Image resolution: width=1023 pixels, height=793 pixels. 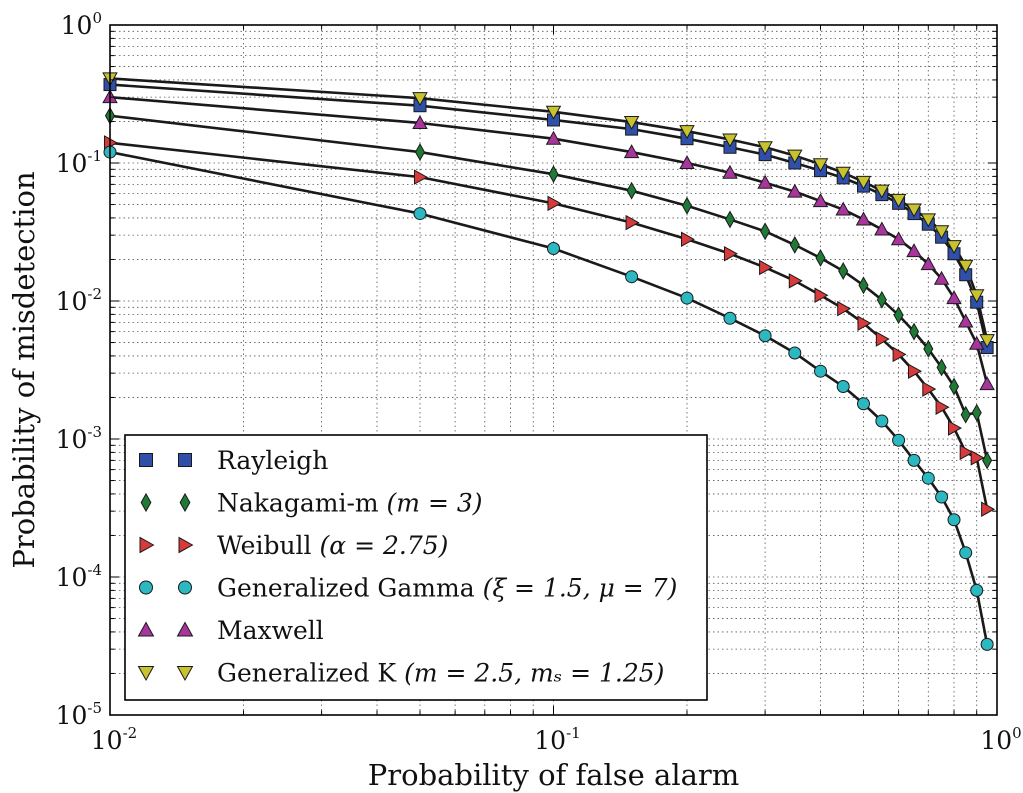 What do you see at coordinates (185, 502) in the screenshot?
I see `legend-marker-nakagami-m` at bounding box center [185, 502].